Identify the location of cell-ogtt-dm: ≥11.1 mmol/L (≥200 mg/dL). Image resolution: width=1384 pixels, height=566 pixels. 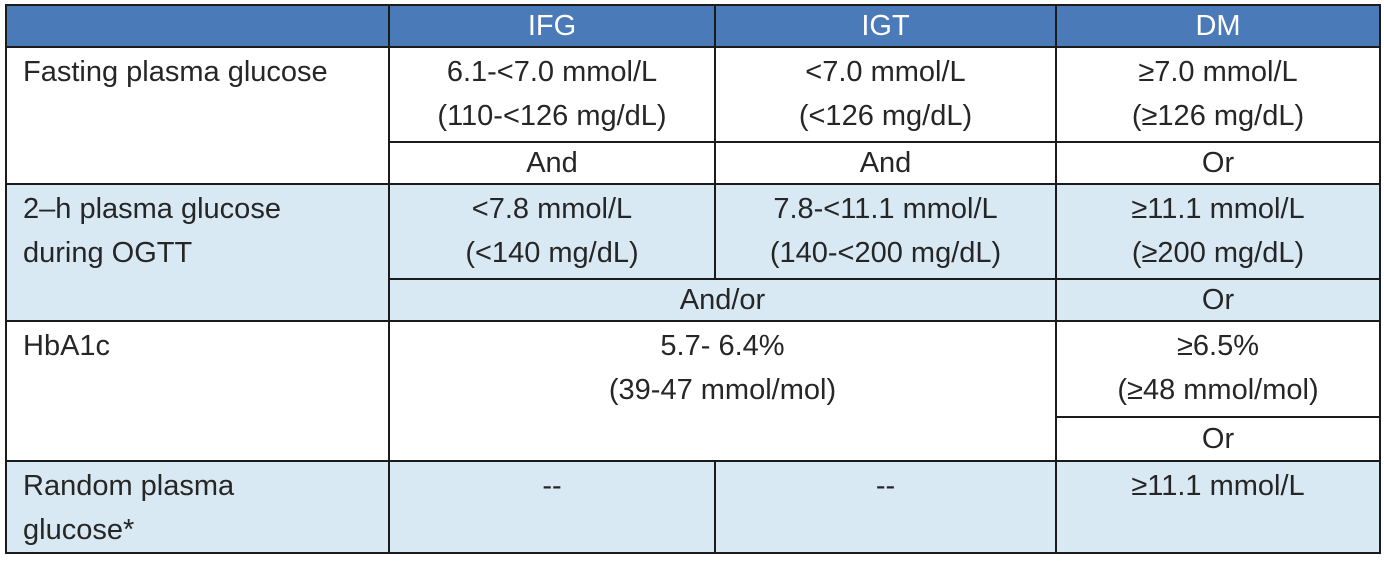
(1218, 231).